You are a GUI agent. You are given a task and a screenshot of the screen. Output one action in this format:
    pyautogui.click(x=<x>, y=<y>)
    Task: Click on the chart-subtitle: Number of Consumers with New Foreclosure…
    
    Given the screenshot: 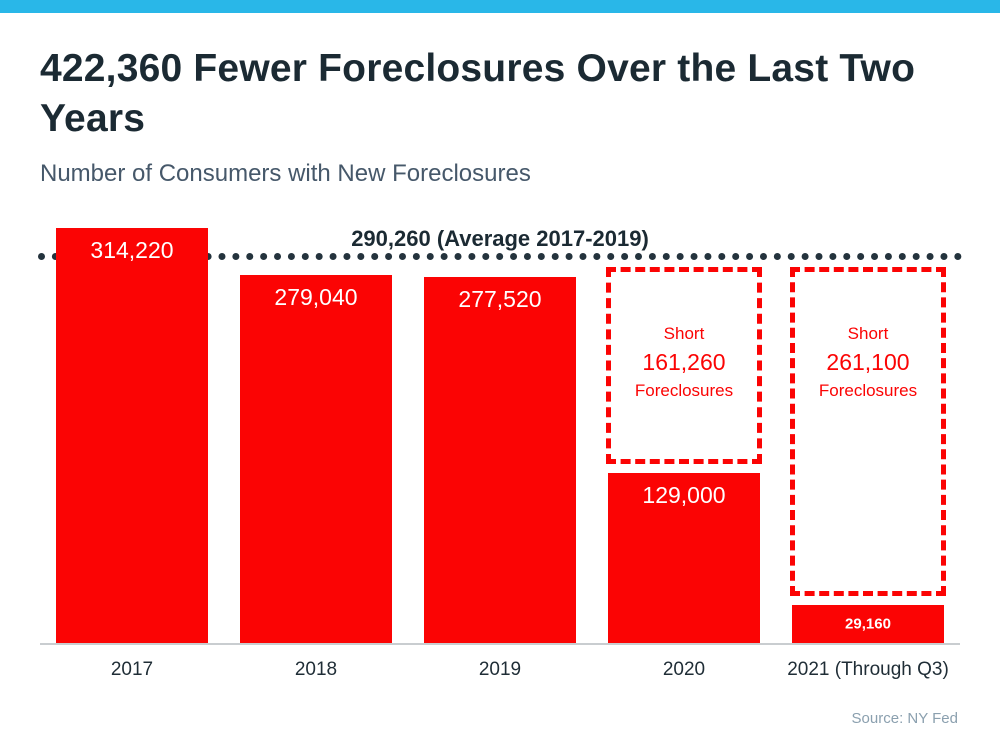 What is the action you would take?
    pyautogui.click(x=285, y=173)
    